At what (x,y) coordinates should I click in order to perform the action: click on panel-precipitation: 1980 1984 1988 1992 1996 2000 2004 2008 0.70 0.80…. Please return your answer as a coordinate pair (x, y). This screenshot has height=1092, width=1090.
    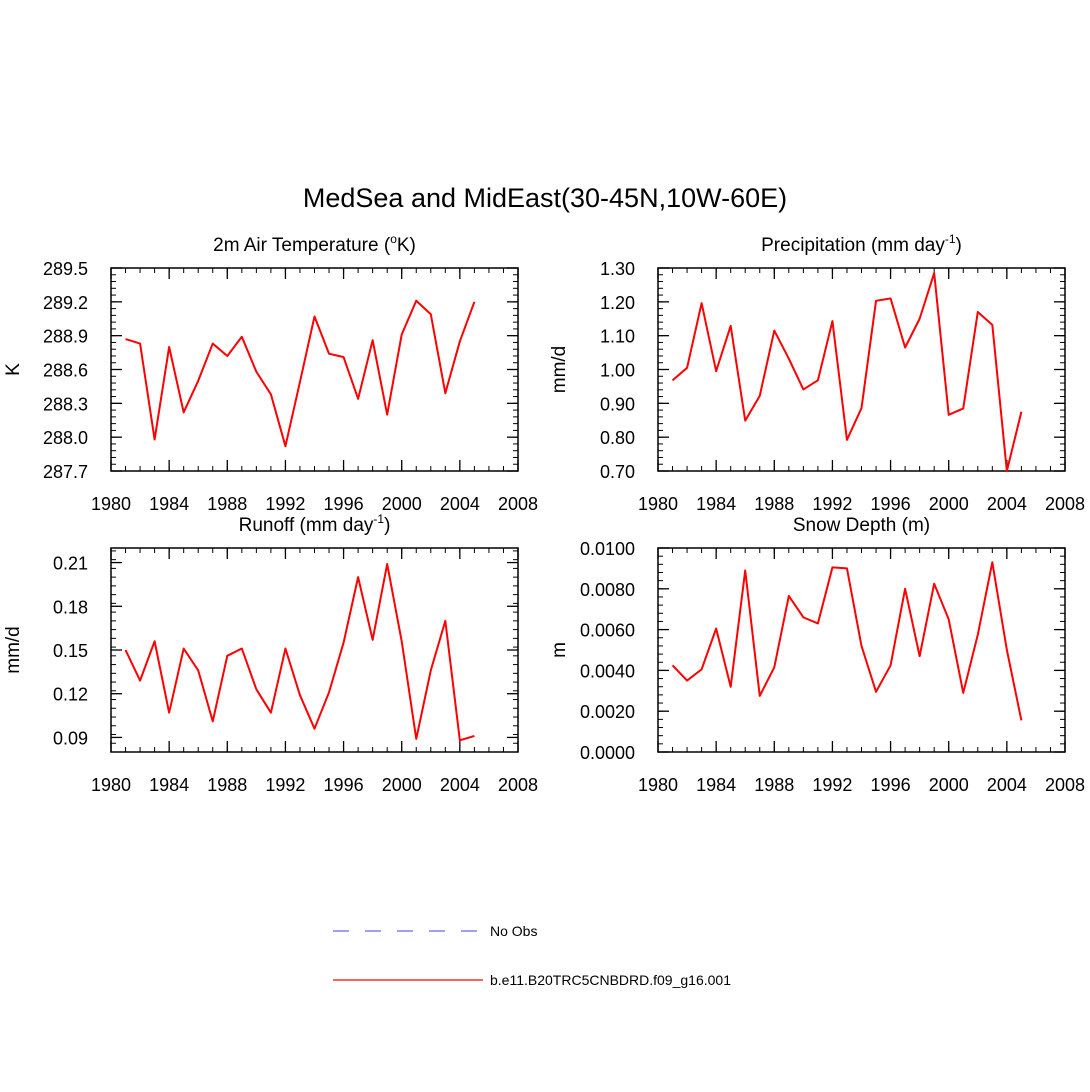
    Looking at the image, I should click on (817, 373).